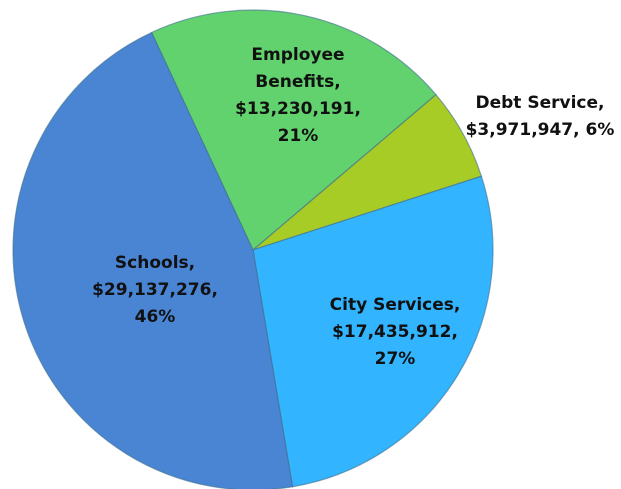 This screenshot has width=621, height=489. Describe the element at coordinates (155, 263) in the screenshot. I see `label-category: Schools,` at that location.